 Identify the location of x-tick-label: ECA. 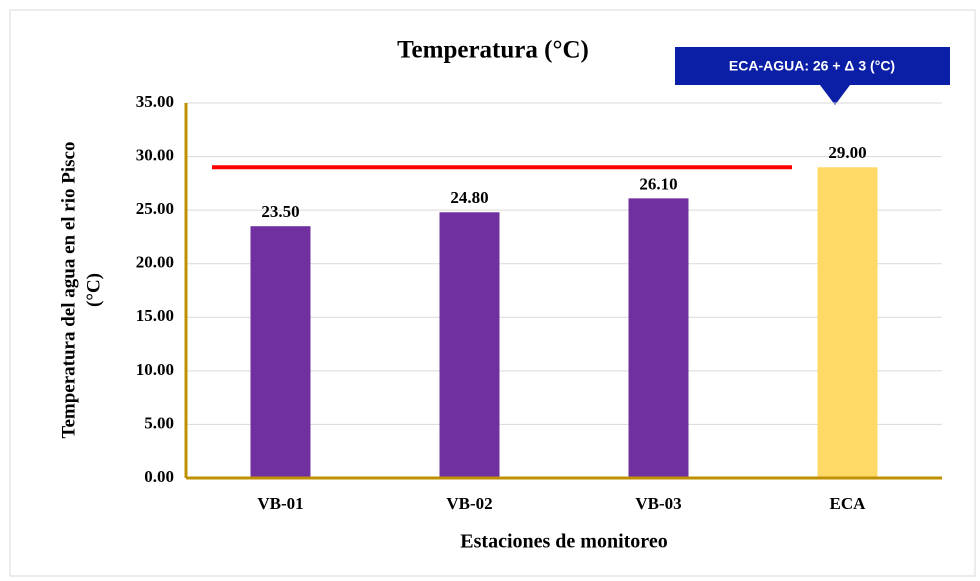
(848, 503).